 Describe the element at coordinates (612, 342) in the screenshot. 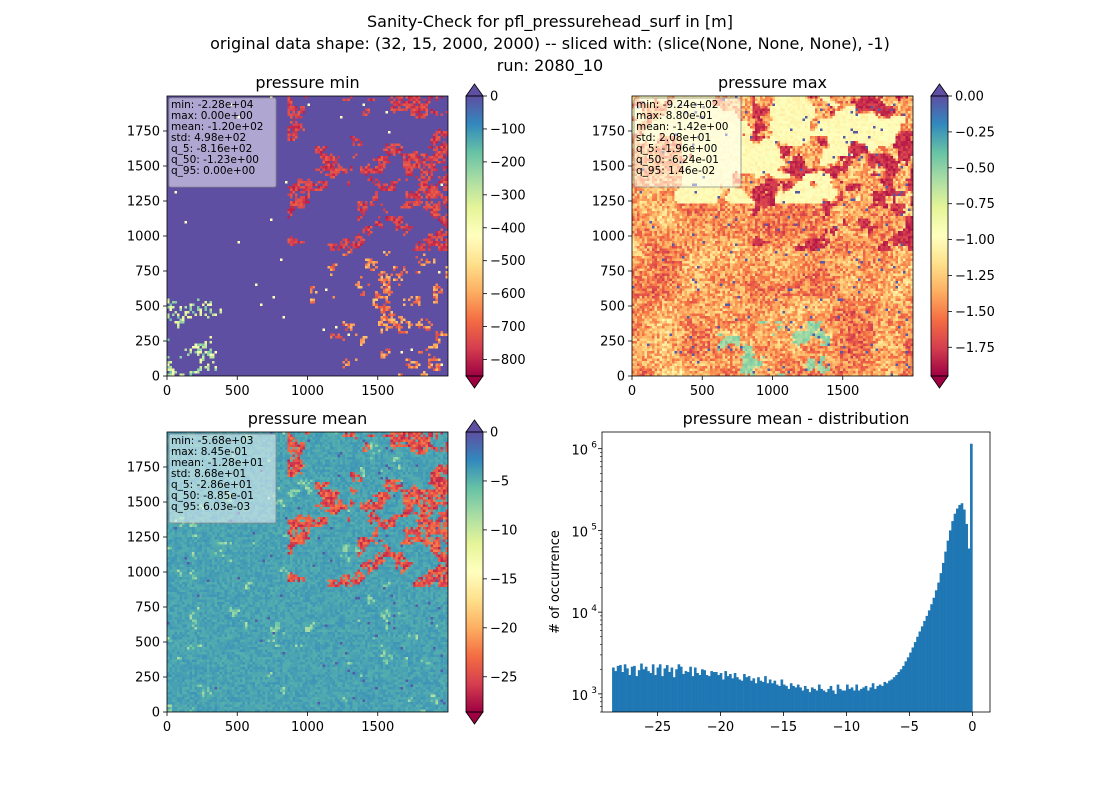

I see `pressure-max-y-tick-label: 250` at that location.